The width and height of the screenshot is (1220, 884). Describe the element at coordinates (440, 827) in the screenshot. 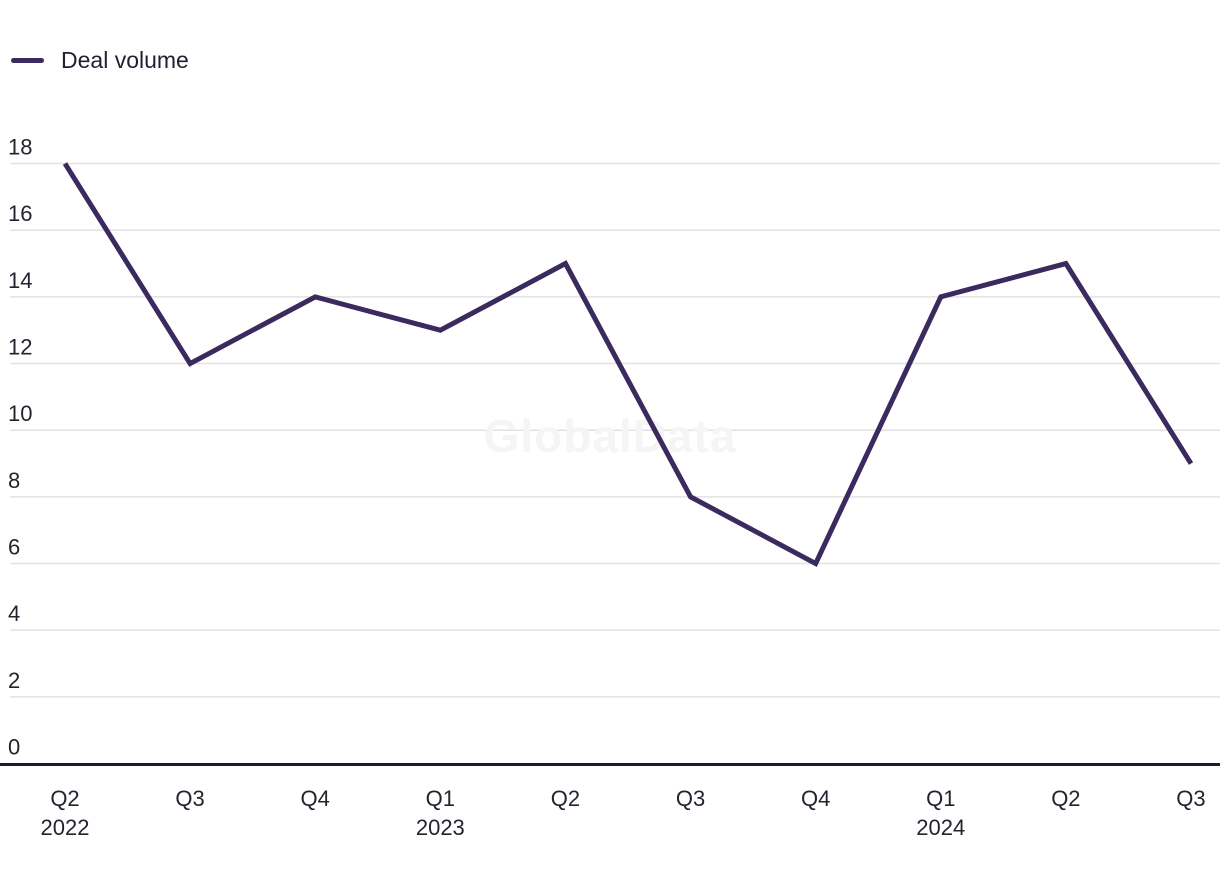

I see `x-year-label: 2023` at that location.